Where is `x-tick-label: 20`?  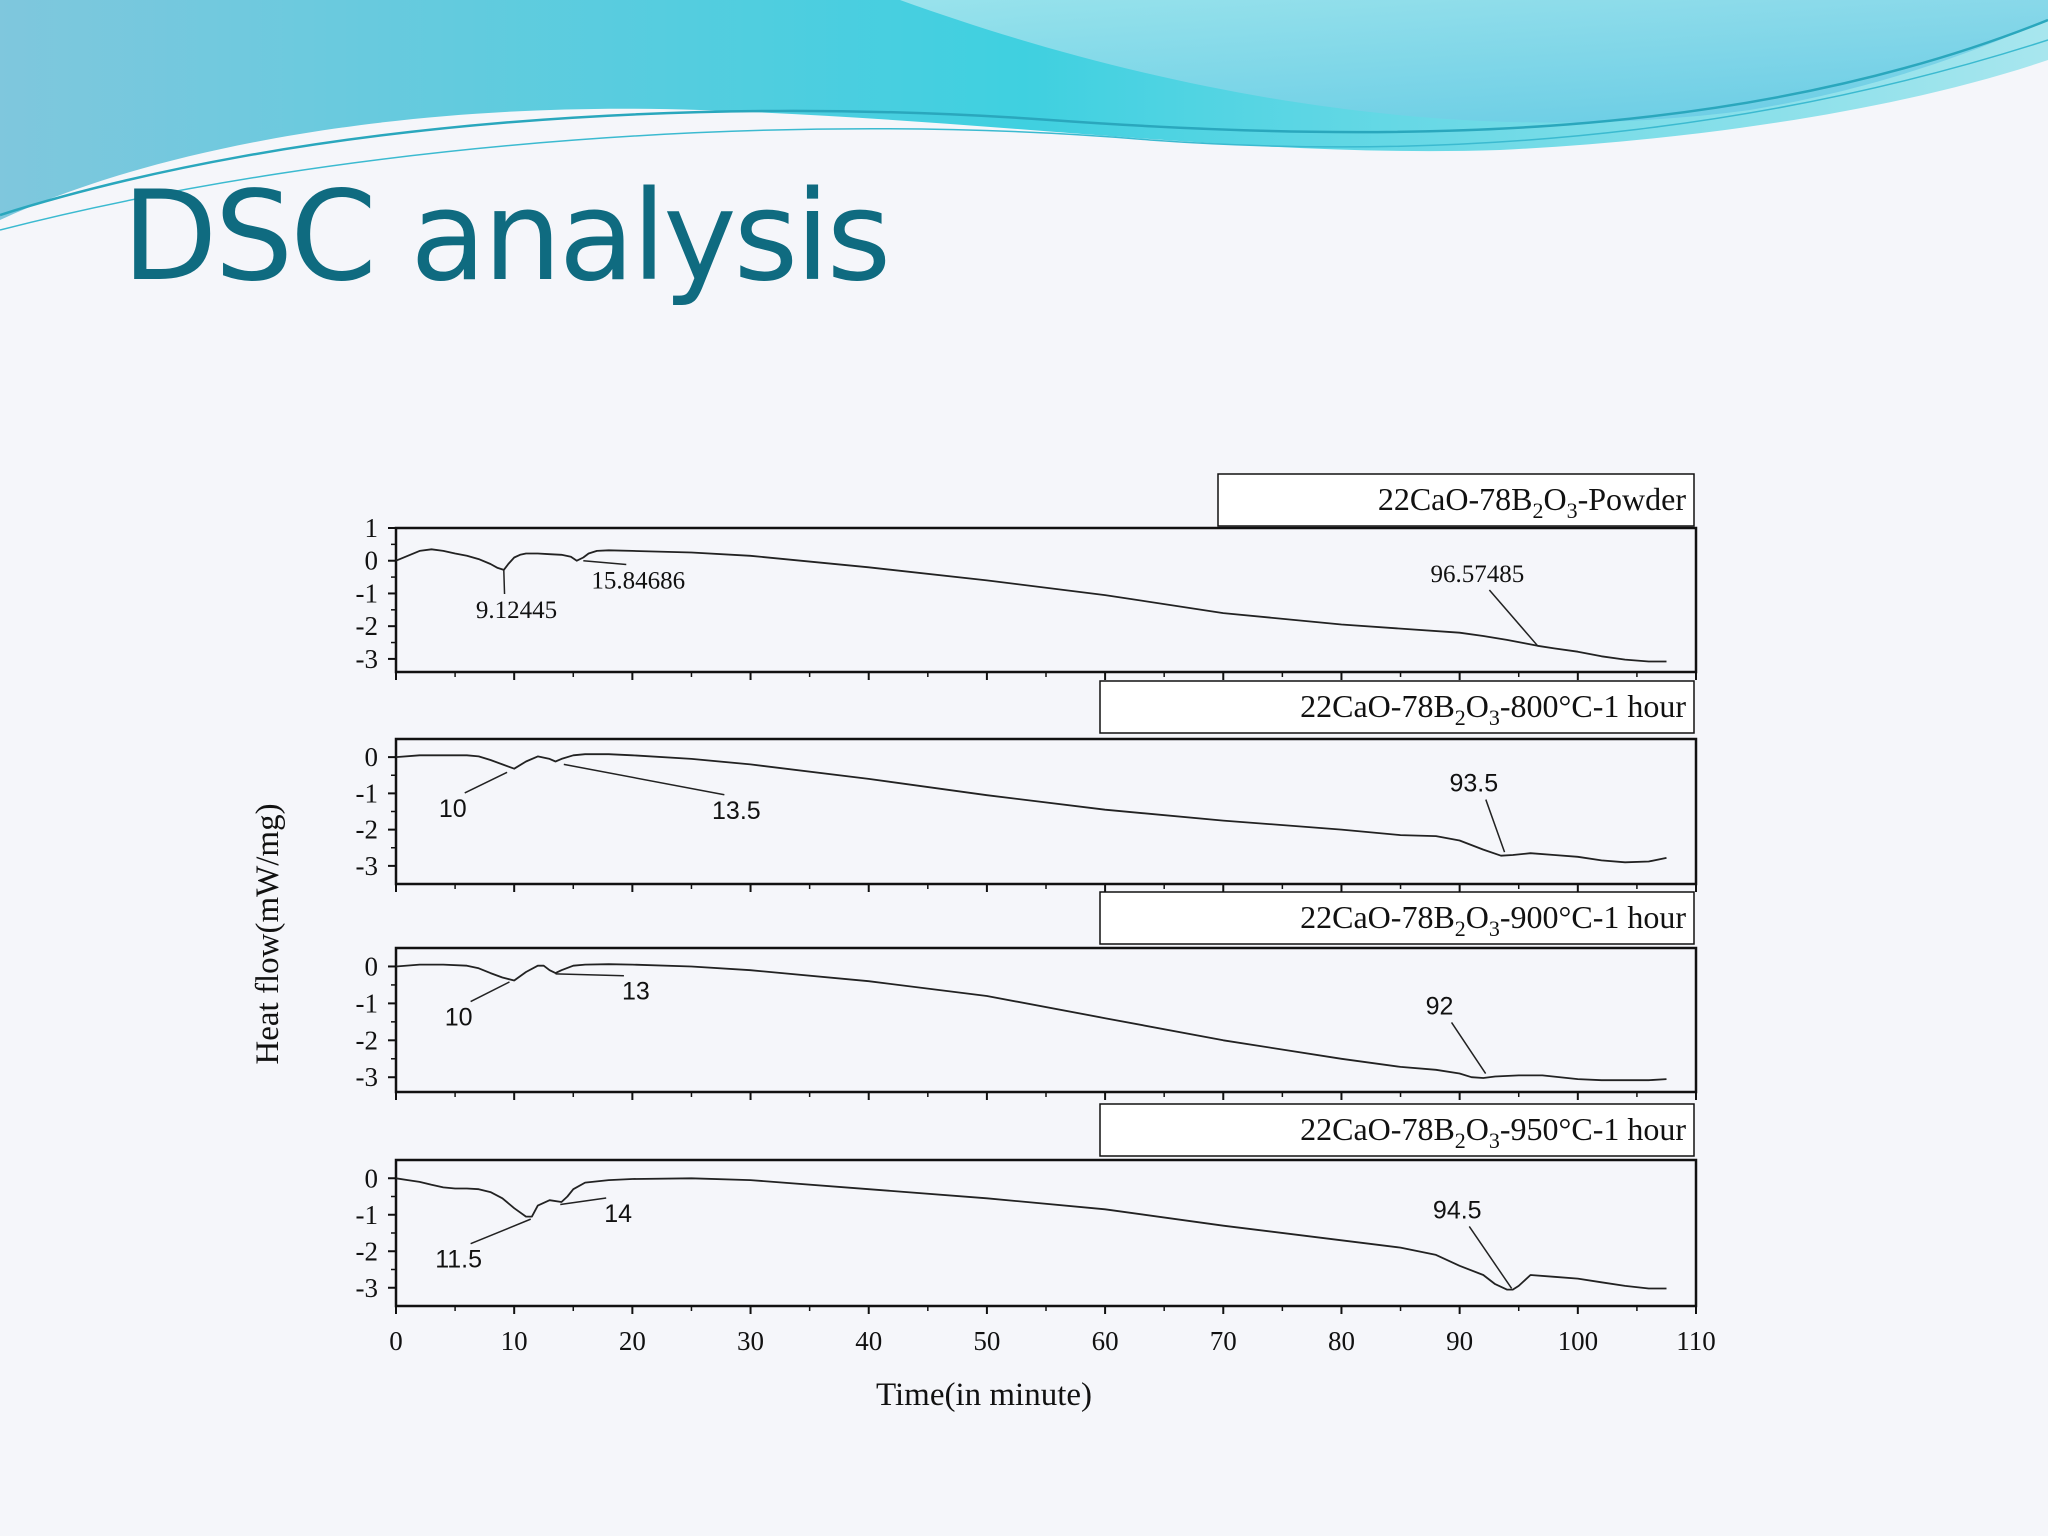 x-tick-label: 20 is located at coordinates (632, 1341).